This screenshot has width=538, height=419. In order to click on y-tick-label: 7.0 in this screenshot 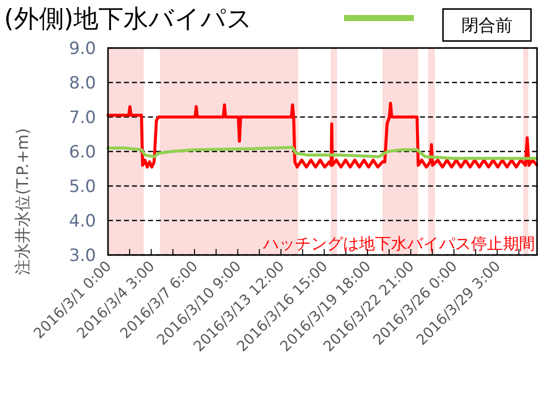, I will do `click(82, 118)`.